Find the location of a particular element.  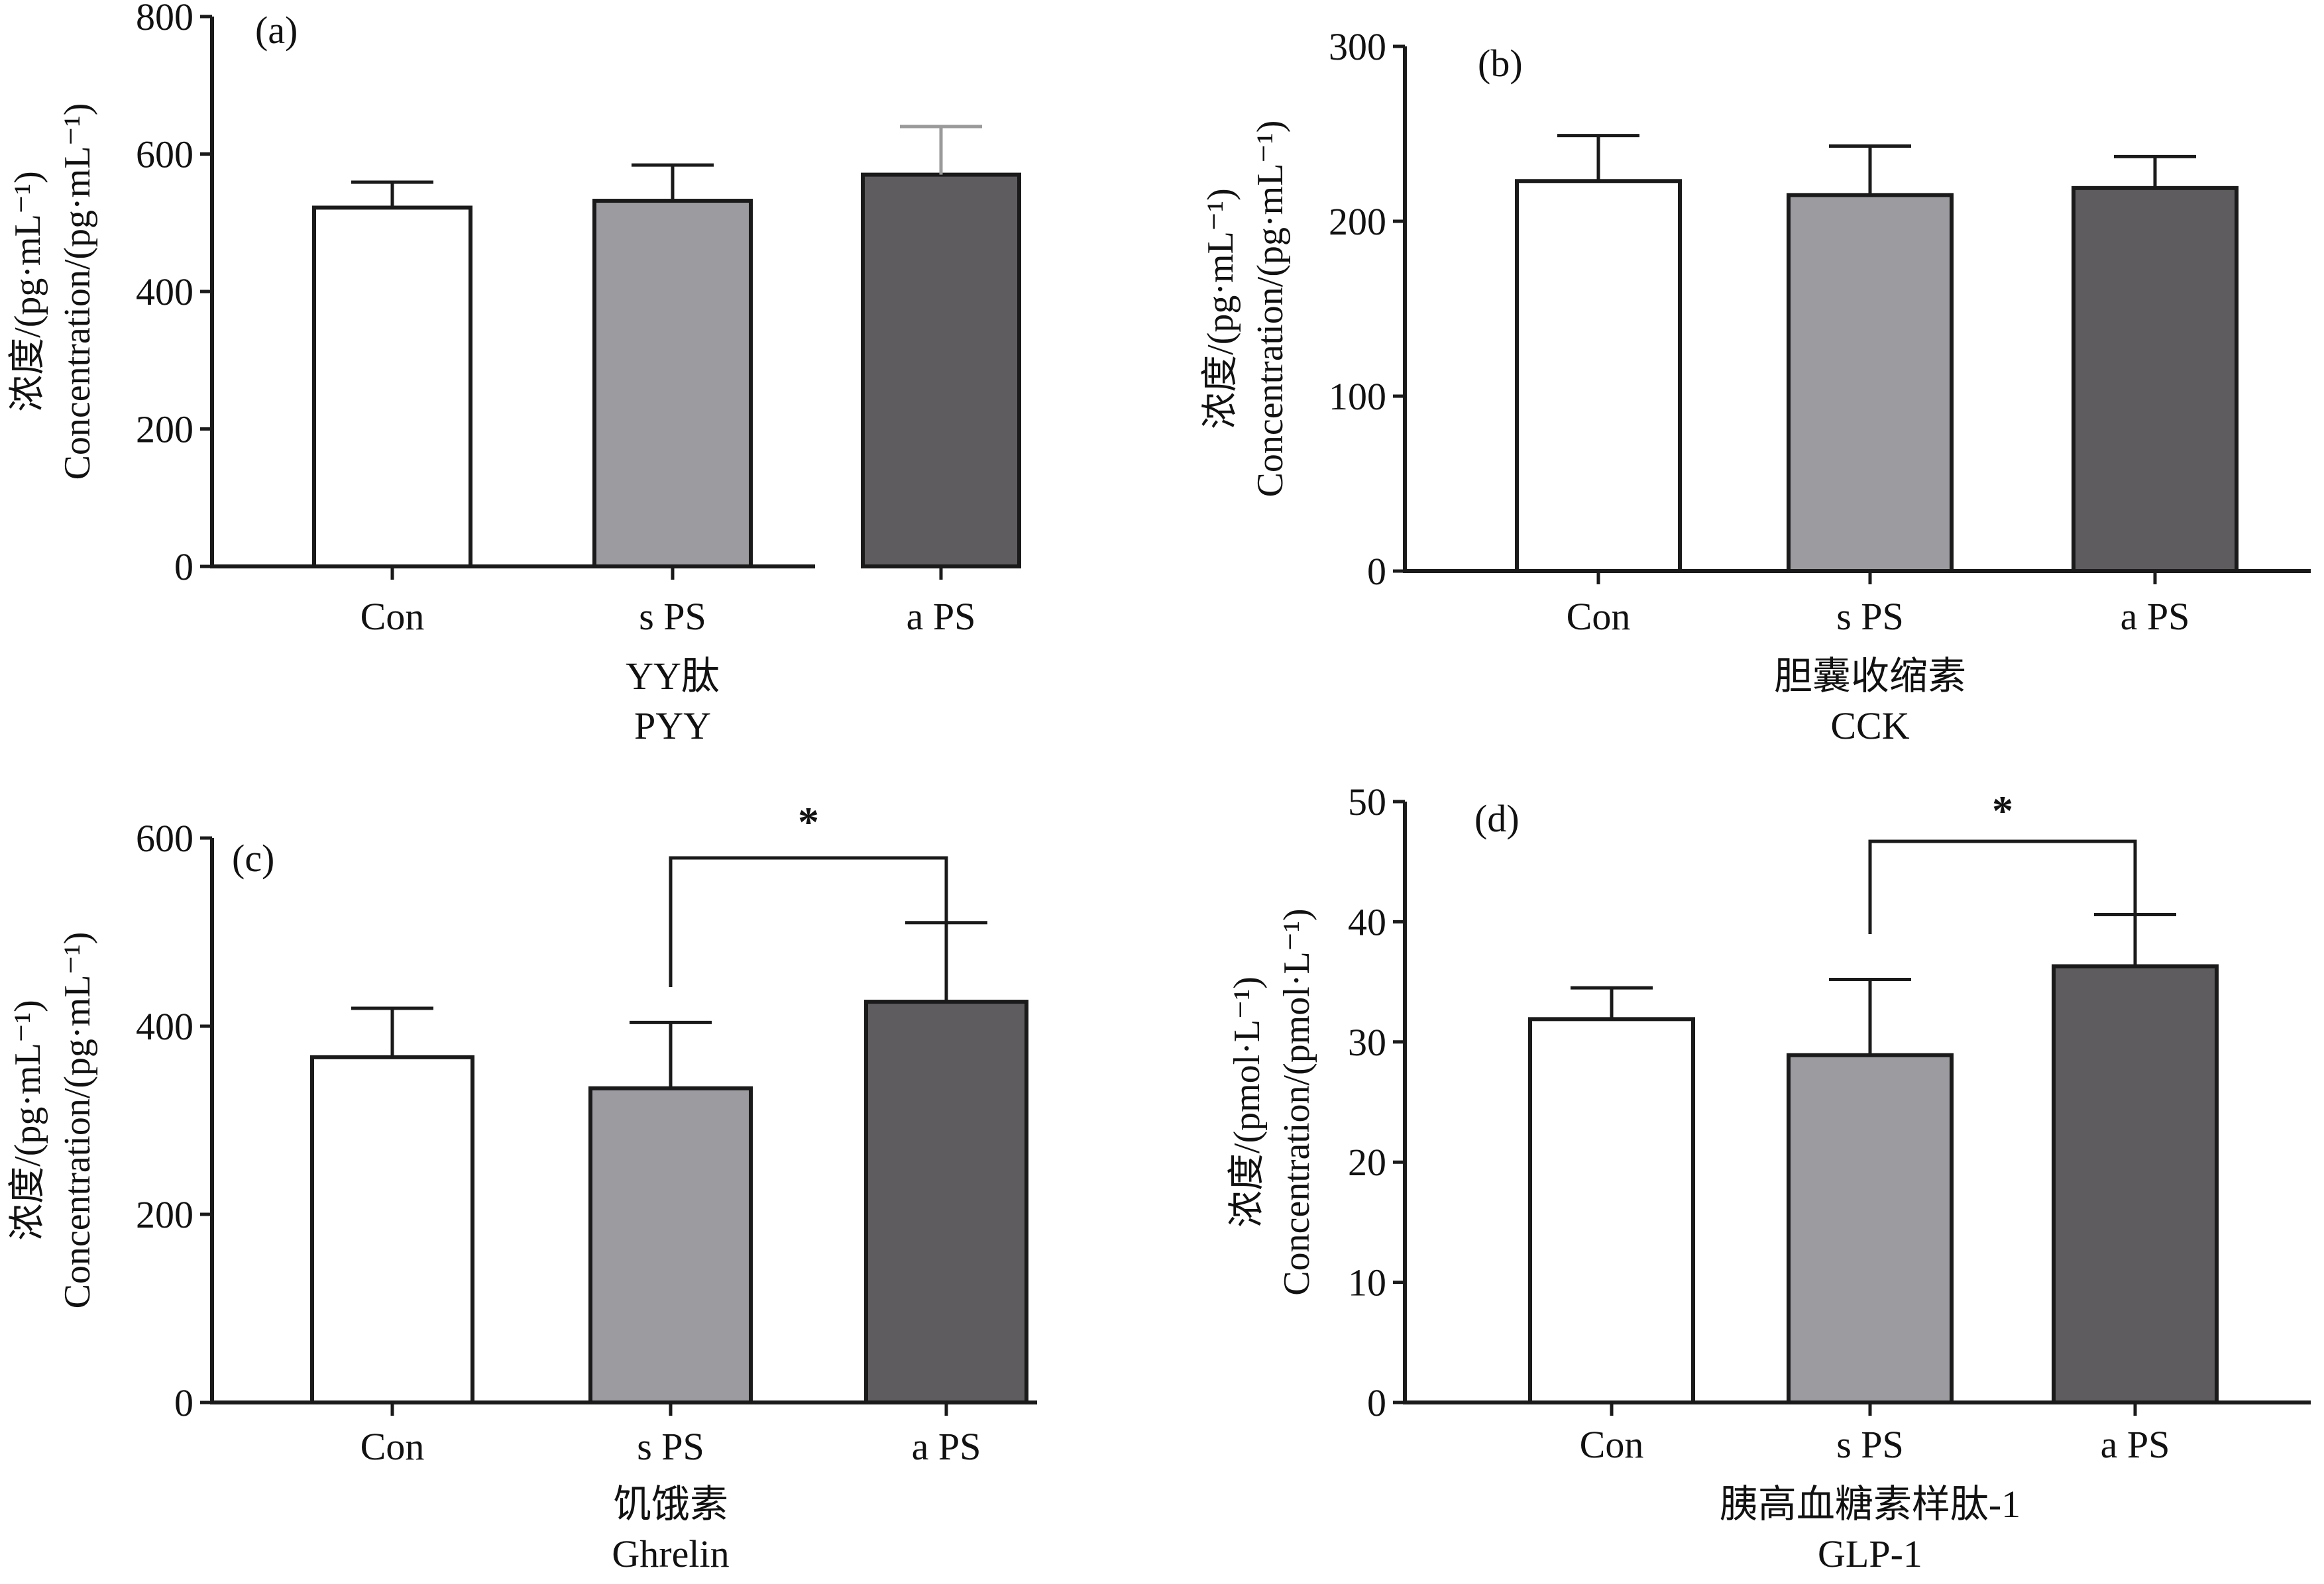

y-tick-label: 30 is located at coordinates (1367, 1042).